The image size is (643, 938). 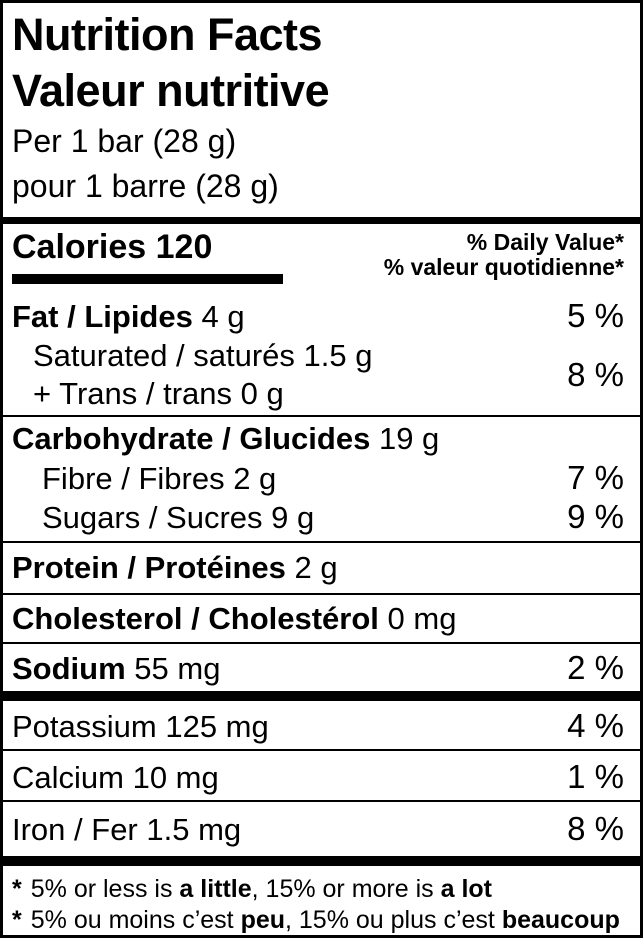 What do you see at coordinates (158, 393) in the screenshot?
I see `trans-label: + Trans / trans 0 g` at bounding box center [158, 393].